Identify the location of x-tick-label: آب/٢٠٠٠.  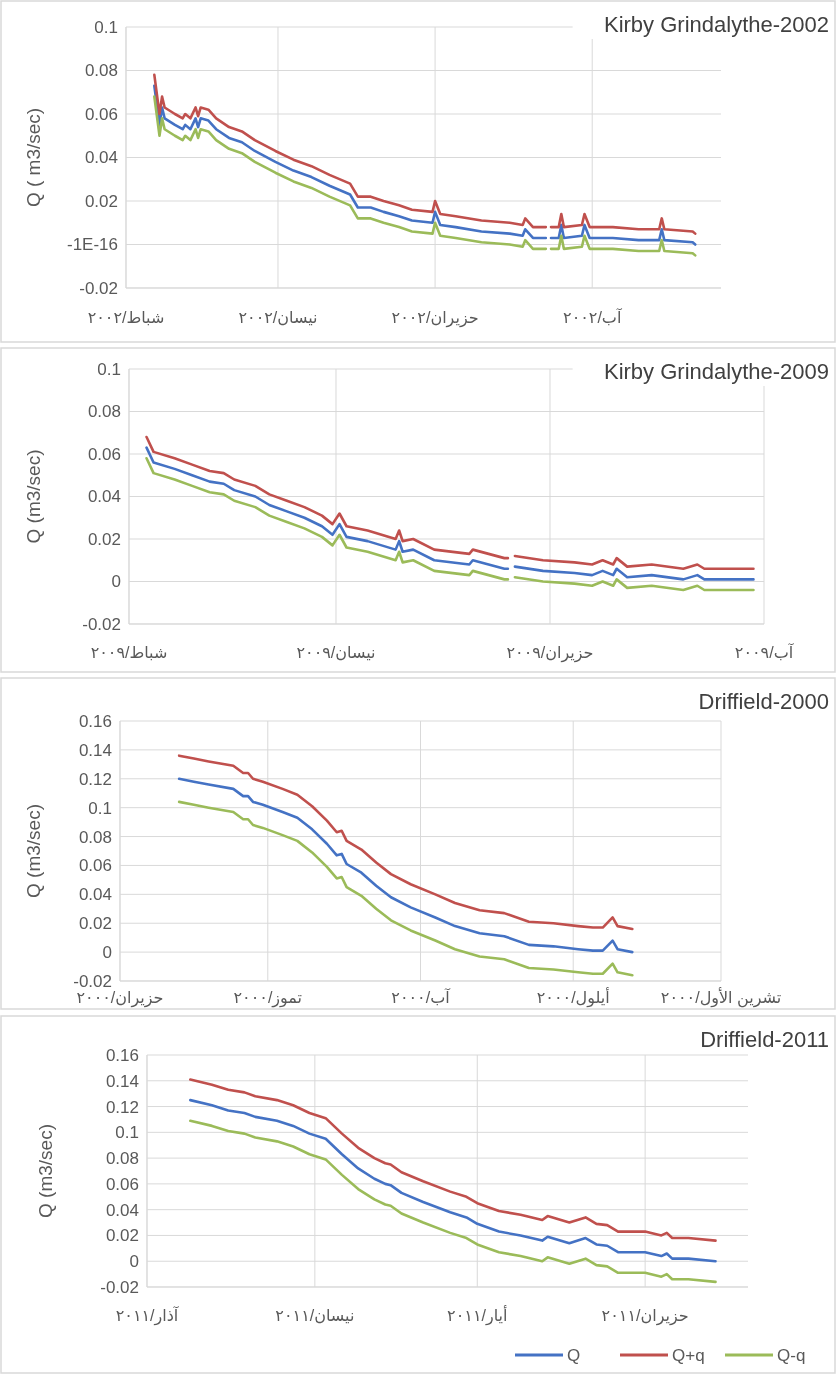
(421, 997).